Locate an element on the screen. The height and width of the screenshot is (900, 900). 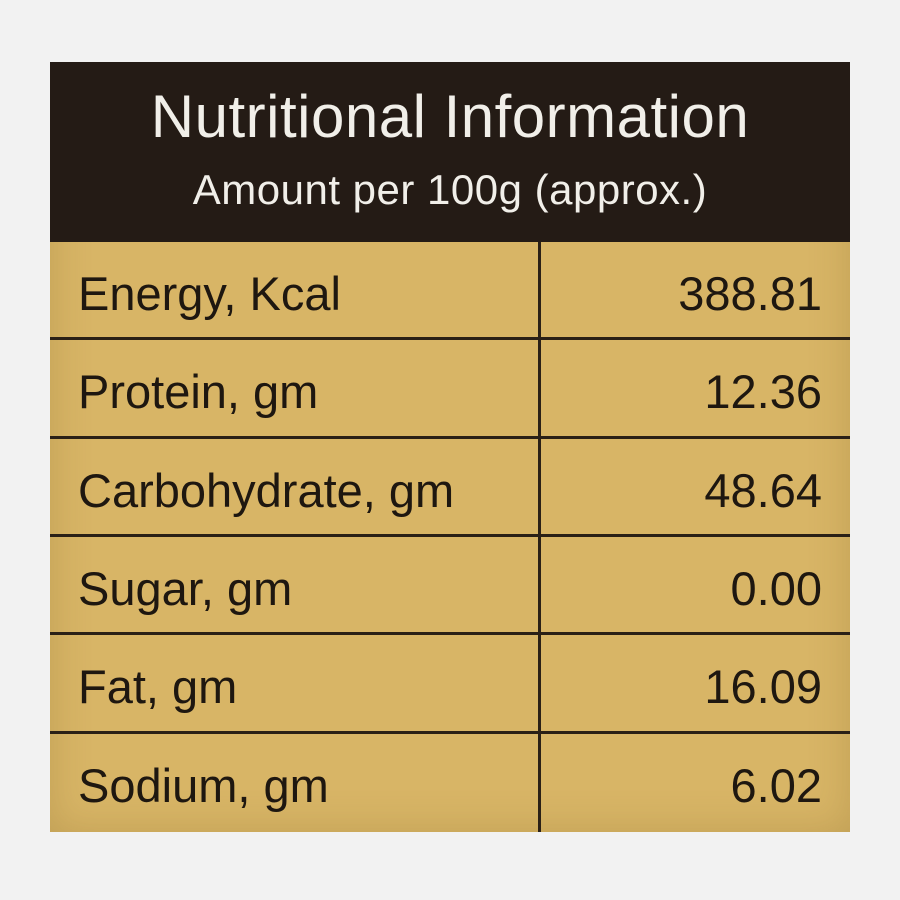
nutrient-value: 16.09 is located at coordinates (763, 687).